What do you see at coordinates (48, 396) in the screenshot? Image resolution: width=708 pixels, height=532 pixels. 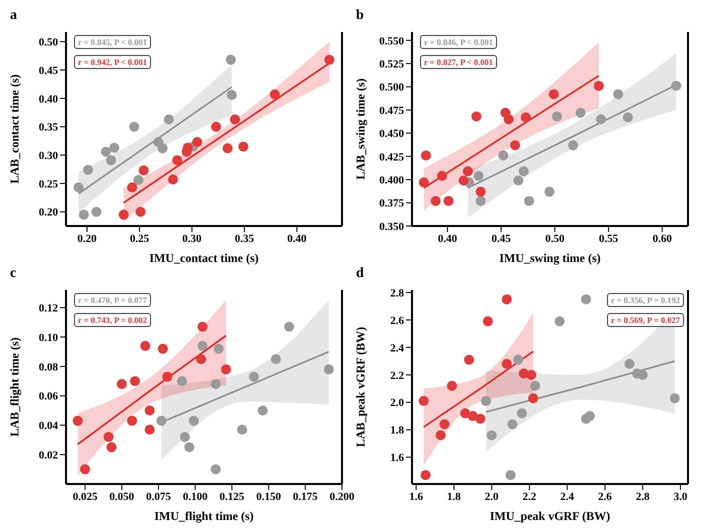 I see `y-tick-label: 0.06` at bounding box center [48, 396].